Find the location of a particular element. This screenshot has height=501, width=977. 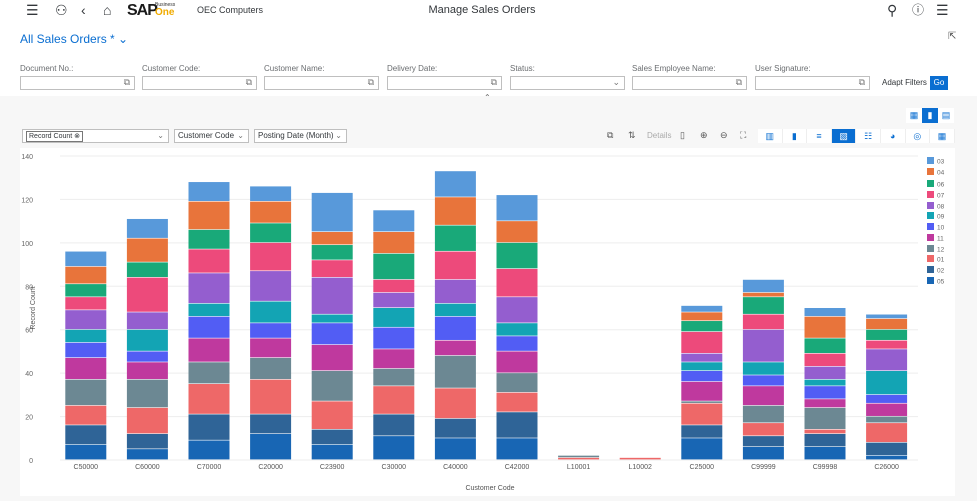

notifications-icon: ☰ is located at coordinates (942, 10).